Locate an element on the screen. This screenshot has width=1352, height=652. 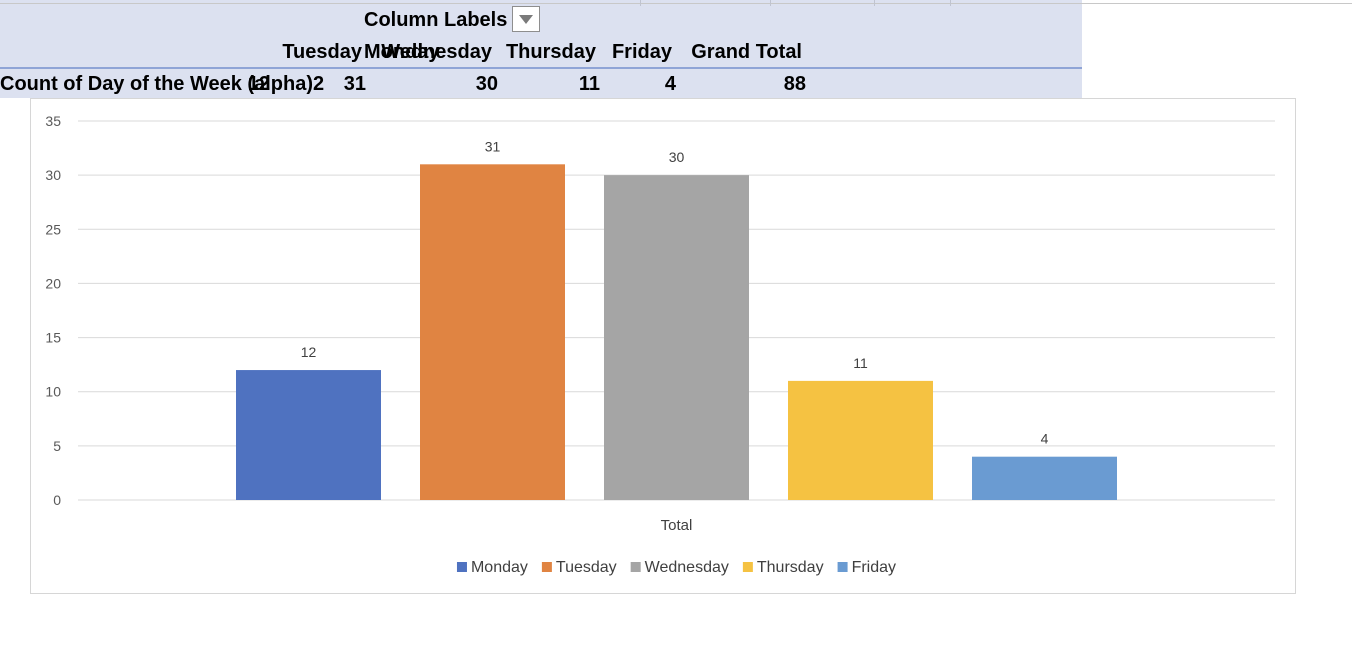
value-thursday: 11 is located at coordinates (589, 84).